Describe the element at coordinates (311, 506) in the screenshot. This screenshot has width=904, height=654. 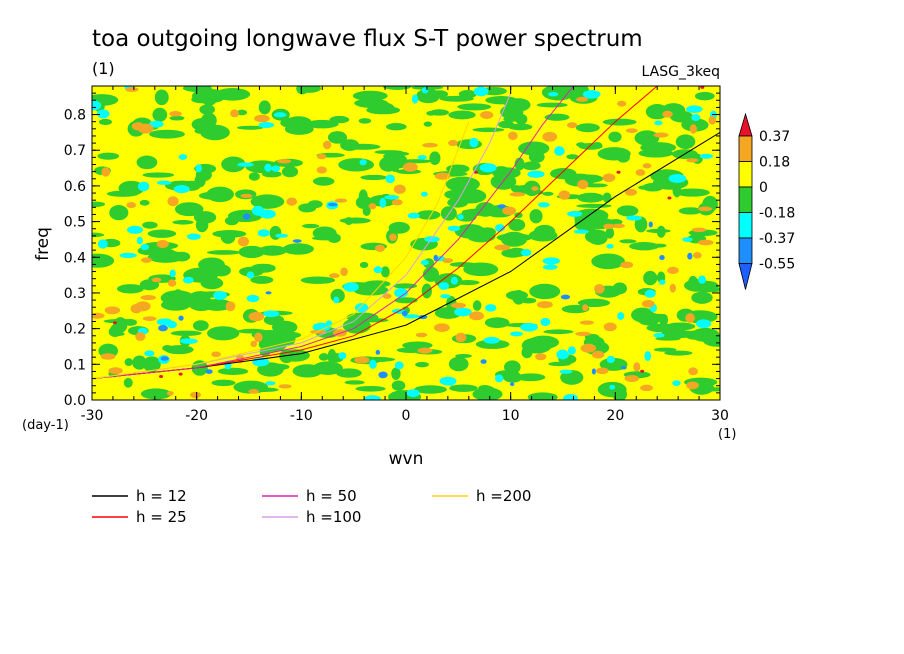
I see `legend: h = 12 h = 25 h = 50 h =100 h =200` at that location.